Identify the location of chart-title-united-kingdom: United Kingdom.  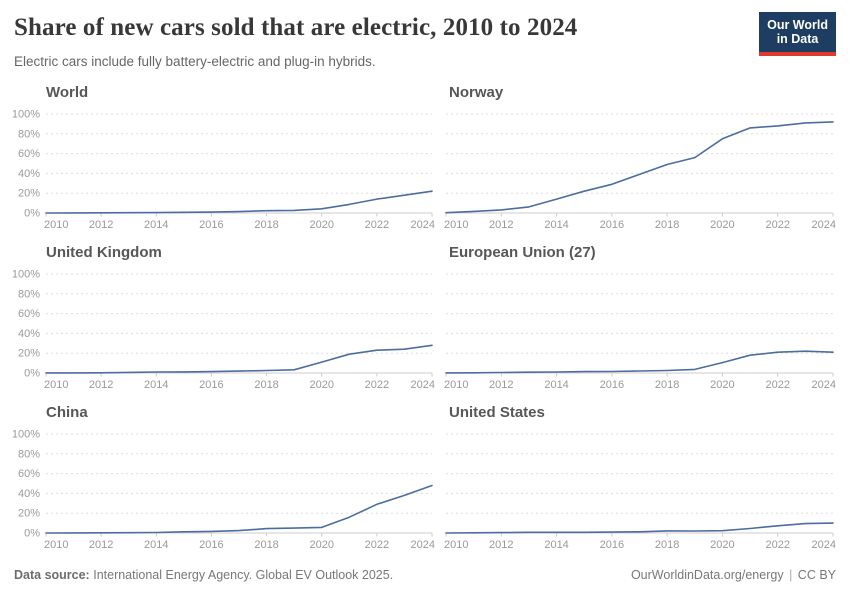
(104, 252).